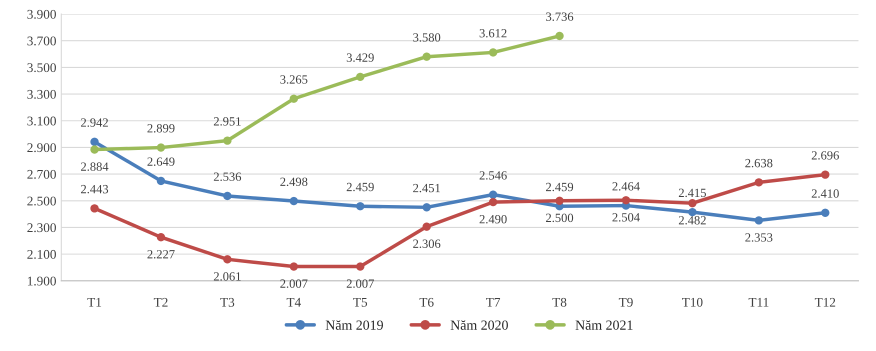 The width and height of the screenshot is (876, 351). What do you see at coordinates (41, 174) in the screenshot?
I see `y-tick-label: 2.700` at bounding box center [41, 174].